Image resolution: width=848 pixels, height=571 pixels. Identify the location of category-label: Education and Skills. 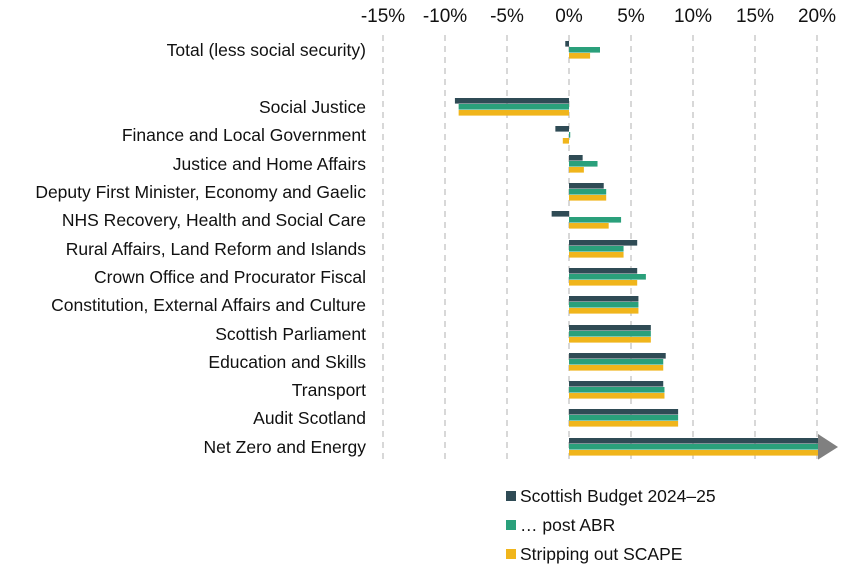
(287, 362).